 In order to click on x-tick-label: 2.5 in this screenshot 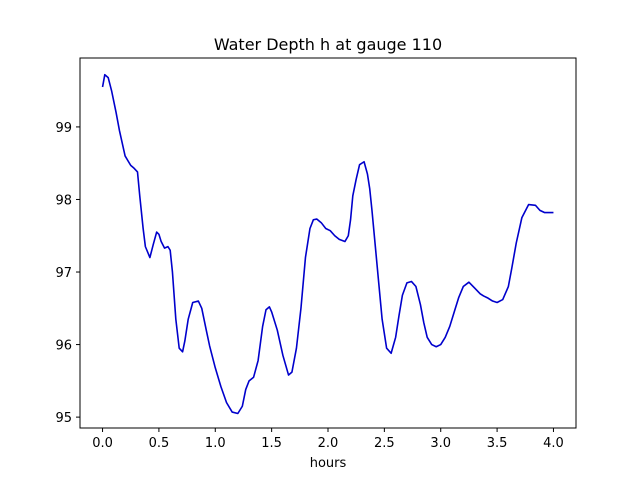, I will do `click(384, 443)`.